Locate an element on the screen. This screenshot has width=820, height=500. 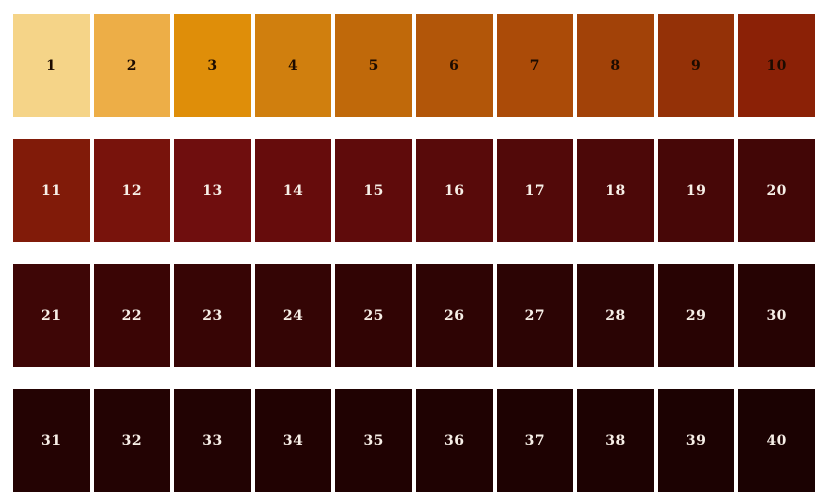
swatch-number: 38 is located at coordinates (615, 440).